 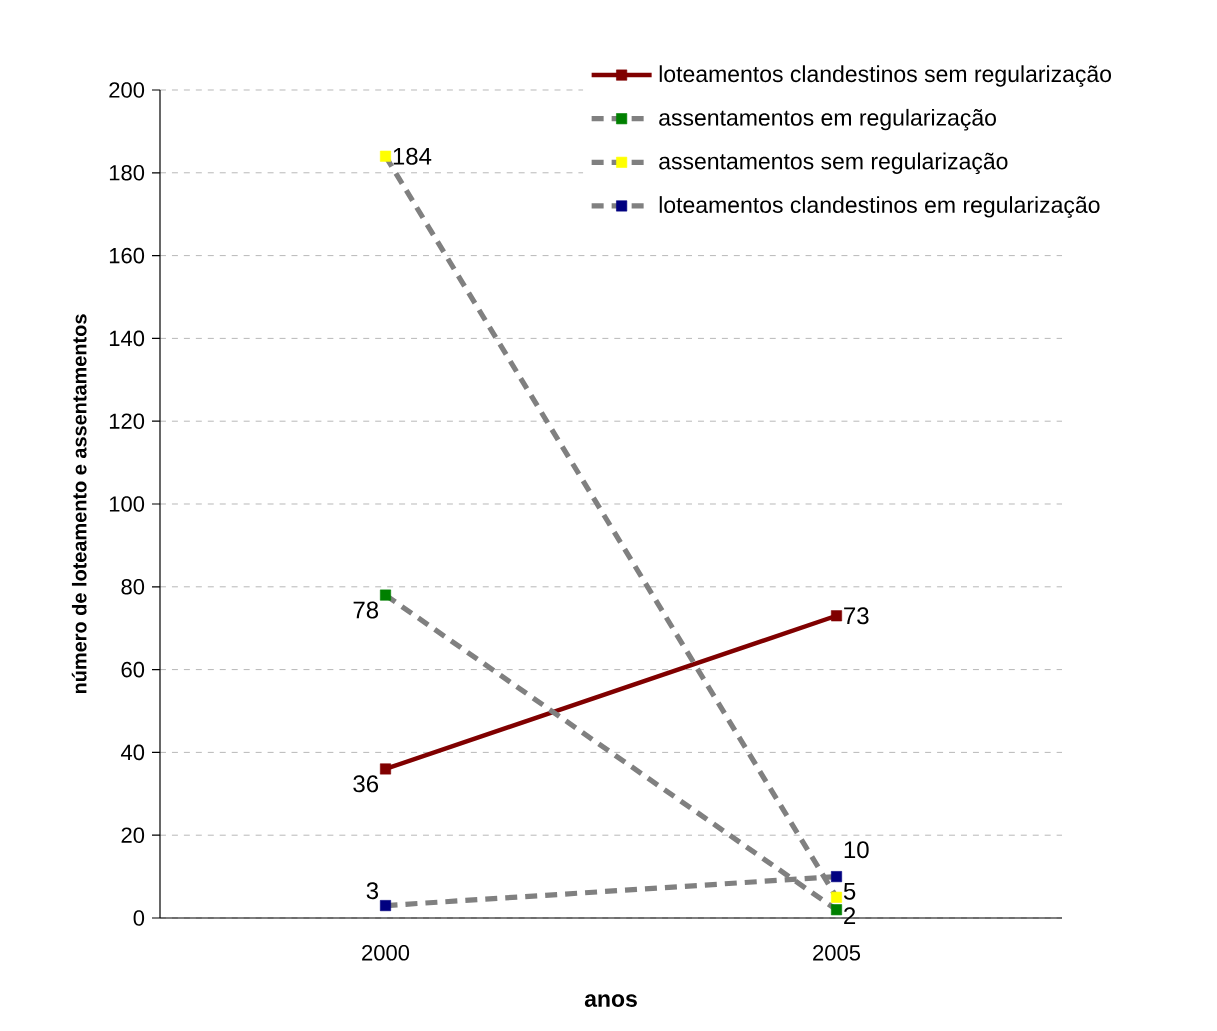 I want to click on y-tick-label: 160, so click(x=127, y=255).